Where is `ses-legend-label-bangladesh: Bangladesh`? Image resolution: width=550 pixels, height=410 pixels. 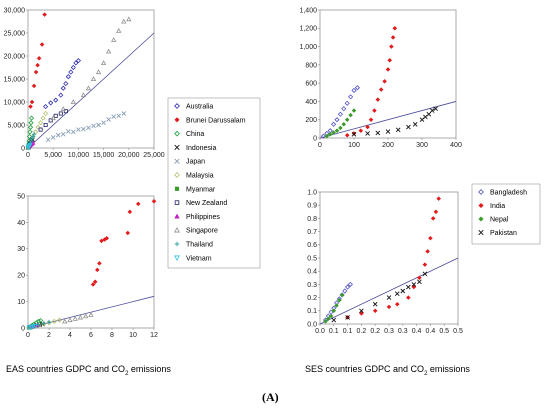
ses-legend-label-bangladesh: Bangladesh is located at coordinates (508, 193).